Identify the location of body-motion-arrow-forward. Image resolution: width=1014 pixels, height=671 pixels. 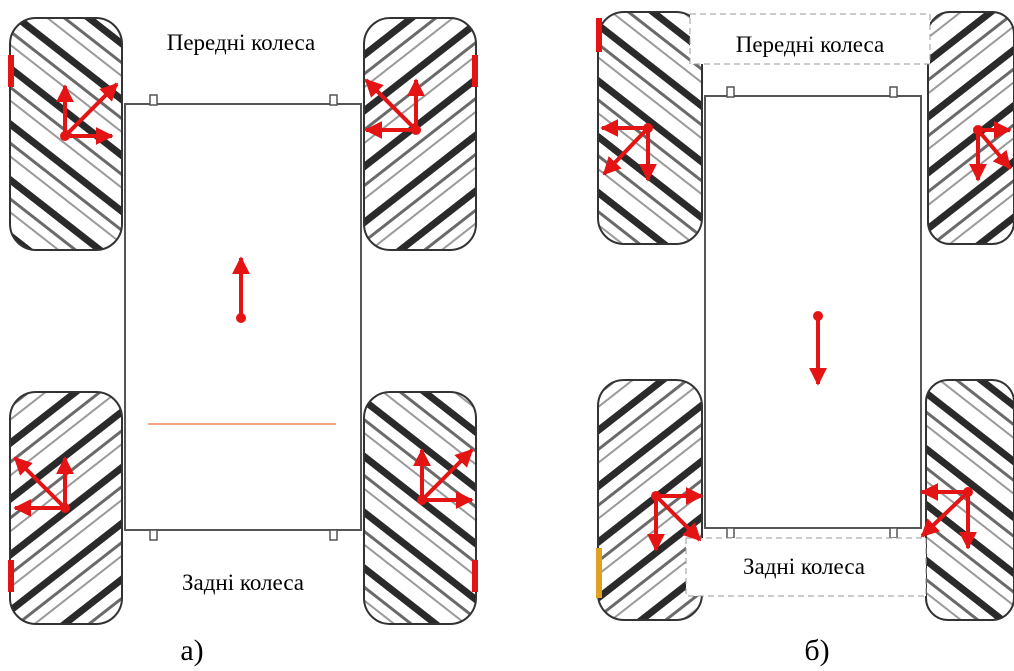
(241, 289).